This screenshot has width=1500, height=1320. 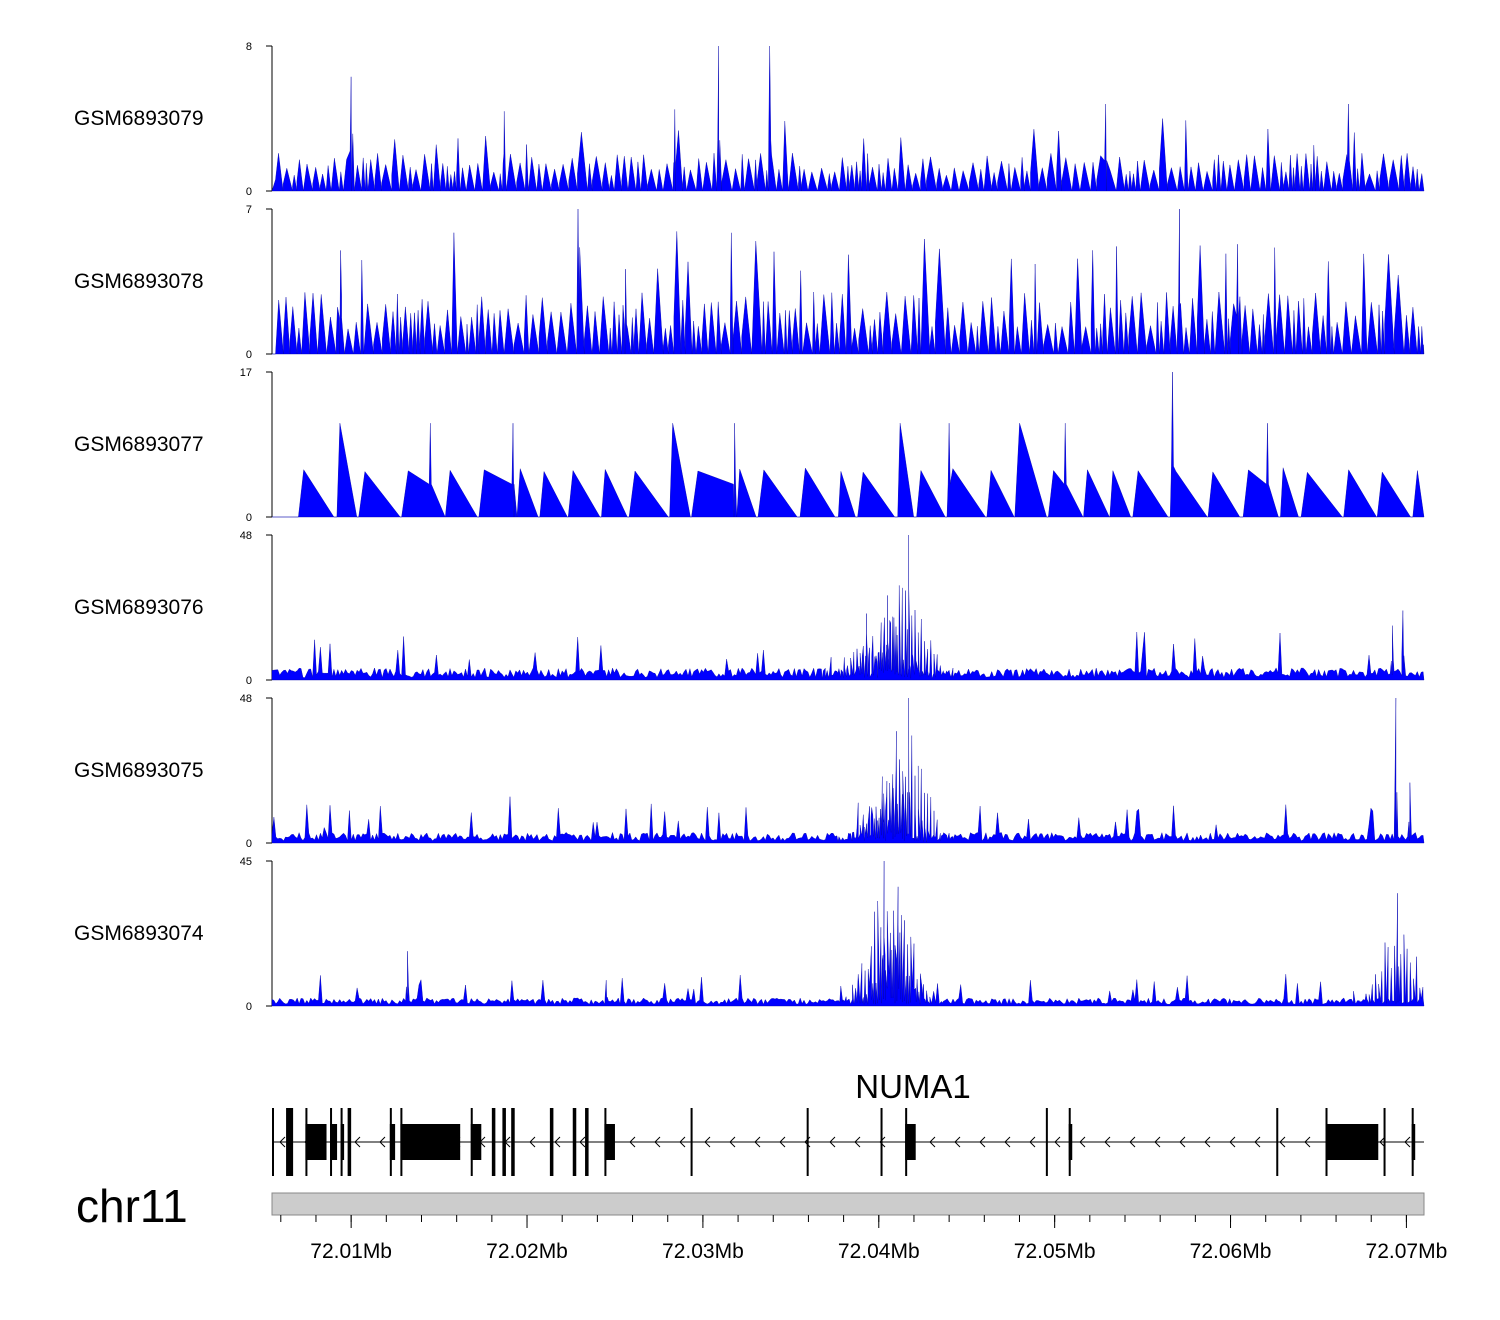 I want to click on track-label: GSM6893077, so click(x=139, y=444).